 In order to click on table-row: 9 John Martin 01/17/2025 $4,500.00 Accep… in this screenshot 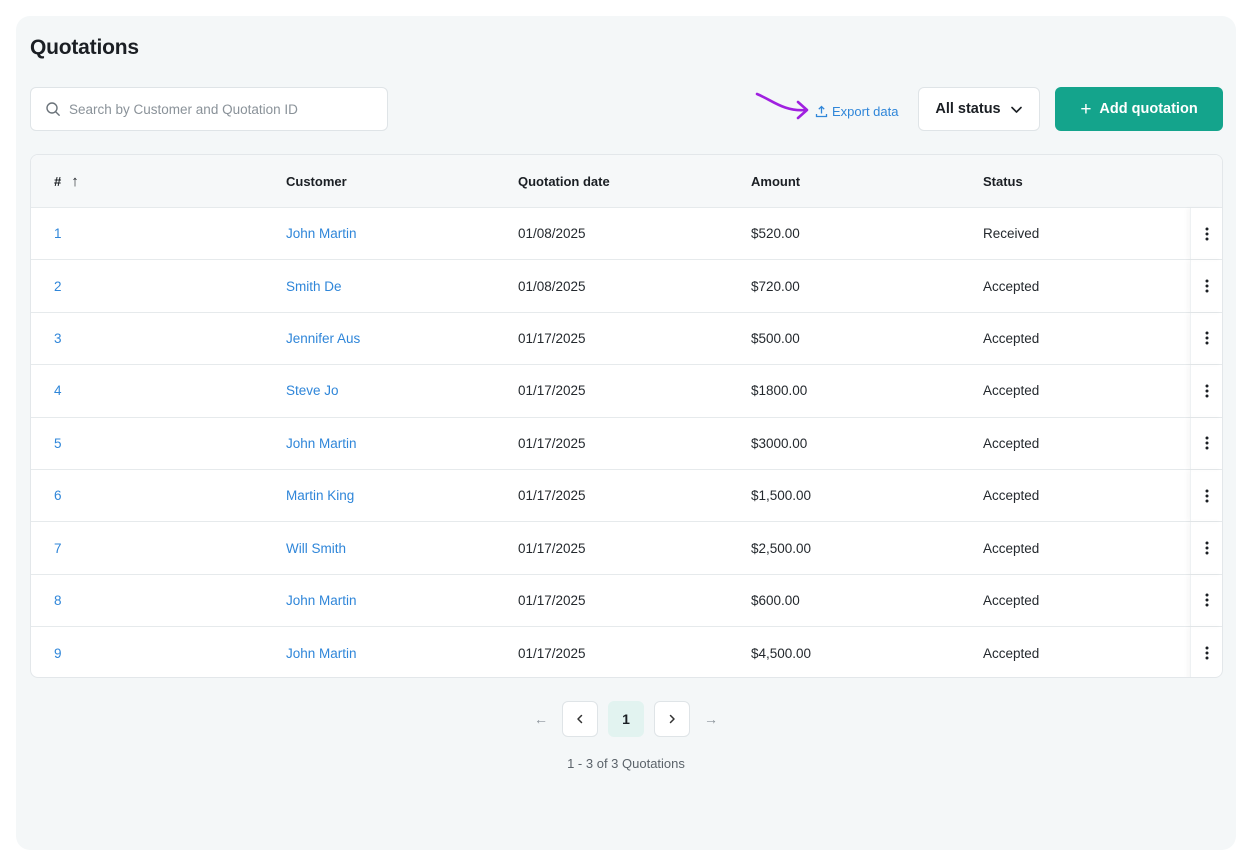, I will do `click(626, 652)`.